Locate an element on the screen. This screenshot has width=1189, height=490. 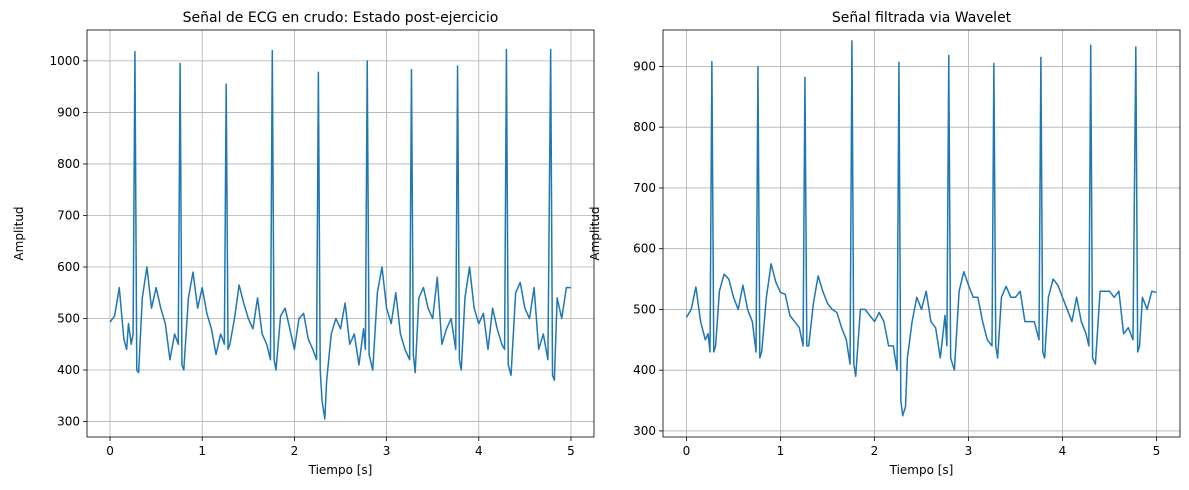
chart-title: Señal filtrada via Wavelet is located at coordinates (922, 18).